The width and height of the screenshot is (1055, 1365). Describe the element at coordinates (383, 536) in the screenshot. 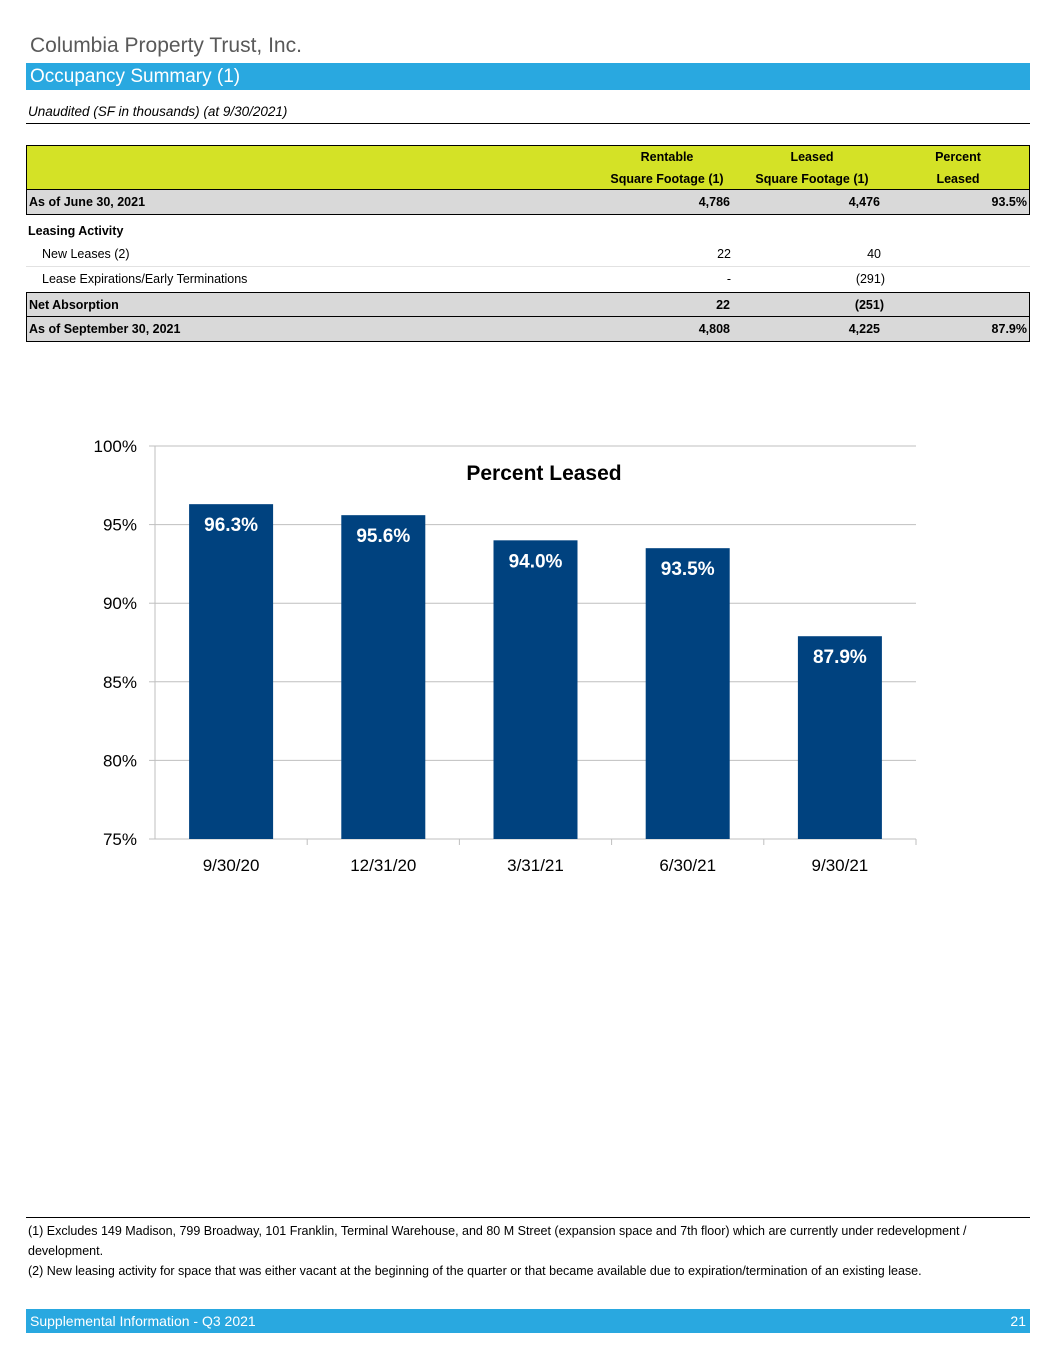

I see `bar-data-label: 95.6%` at that location.